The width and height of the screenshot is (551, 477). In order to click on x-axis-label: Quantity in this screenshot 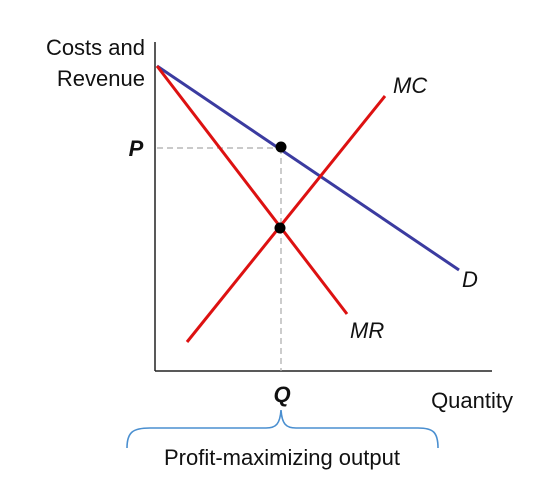, I will do `click(472, 400)`.